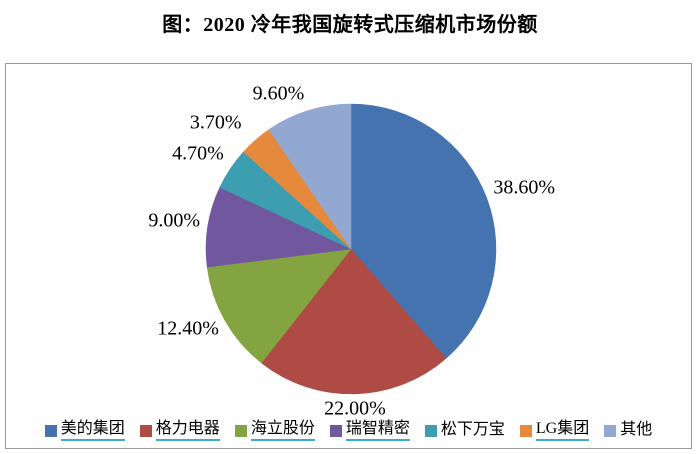 Image resolution: width=700 pixels, height=454 pixels. What do you see at coordinates (278, 93) in the screenshot?
I see `slice-label-7: 9.60%` at bounding box center [278, 93].